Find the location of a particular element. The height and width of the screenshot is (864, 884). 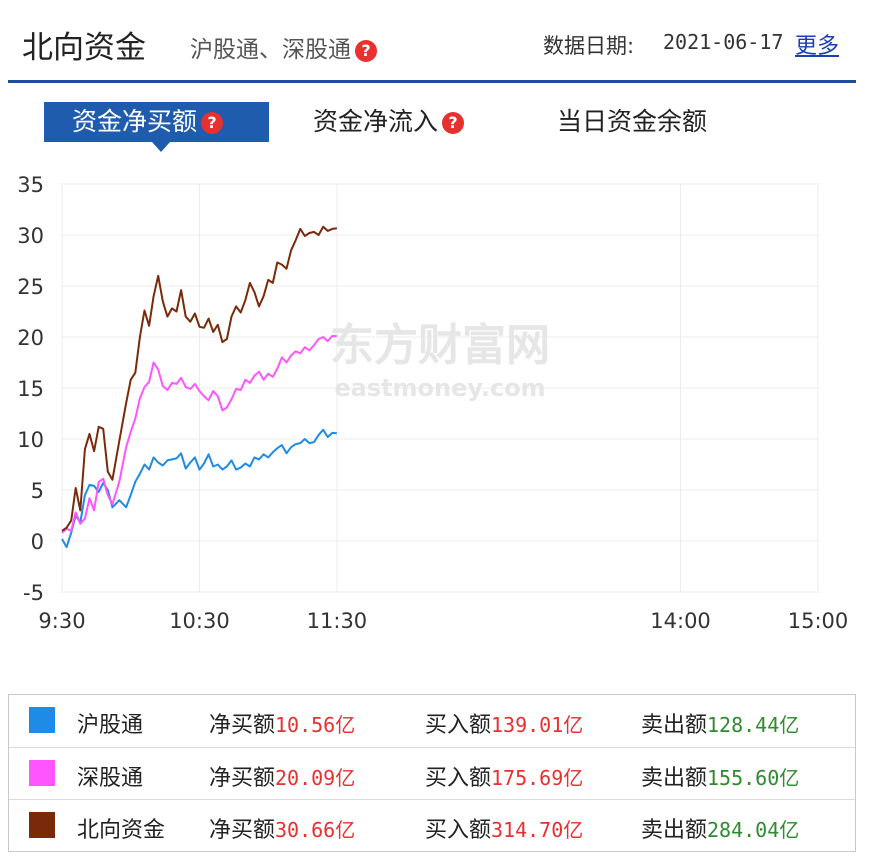

legend-row: 深股通 净买额20.09亿 买入额175.69亿 卖出额155.60亿 is located at coordinates (432, 773).